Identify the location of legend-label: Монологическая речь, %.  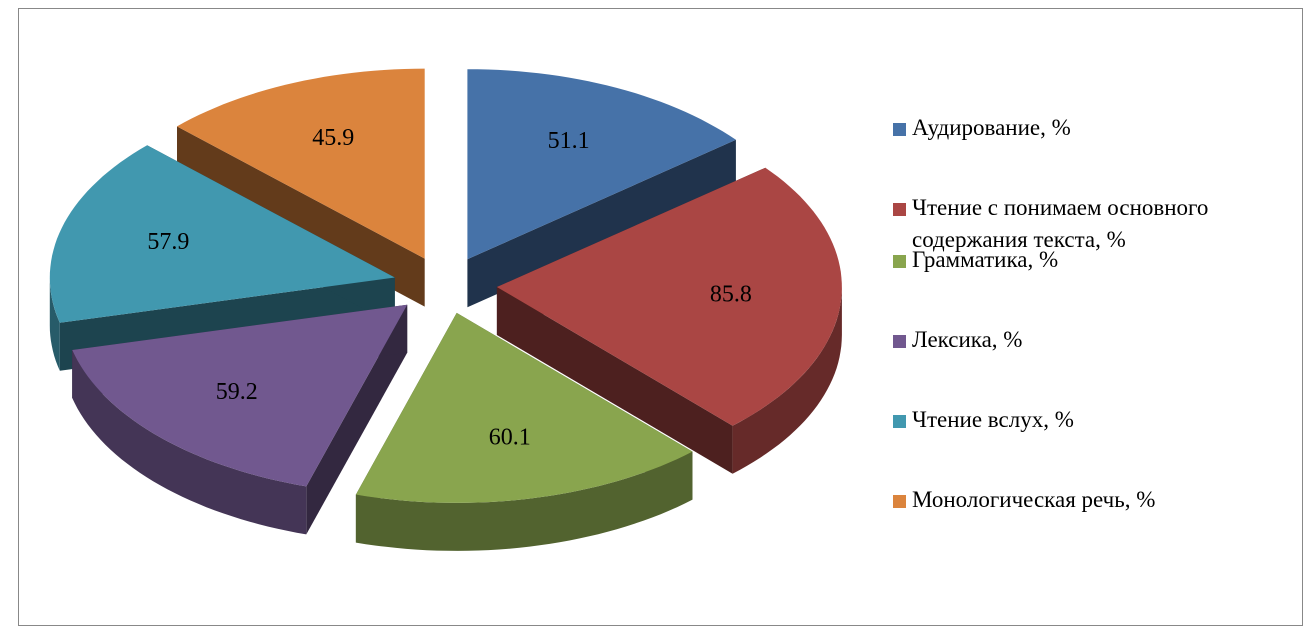
(1034, 499).